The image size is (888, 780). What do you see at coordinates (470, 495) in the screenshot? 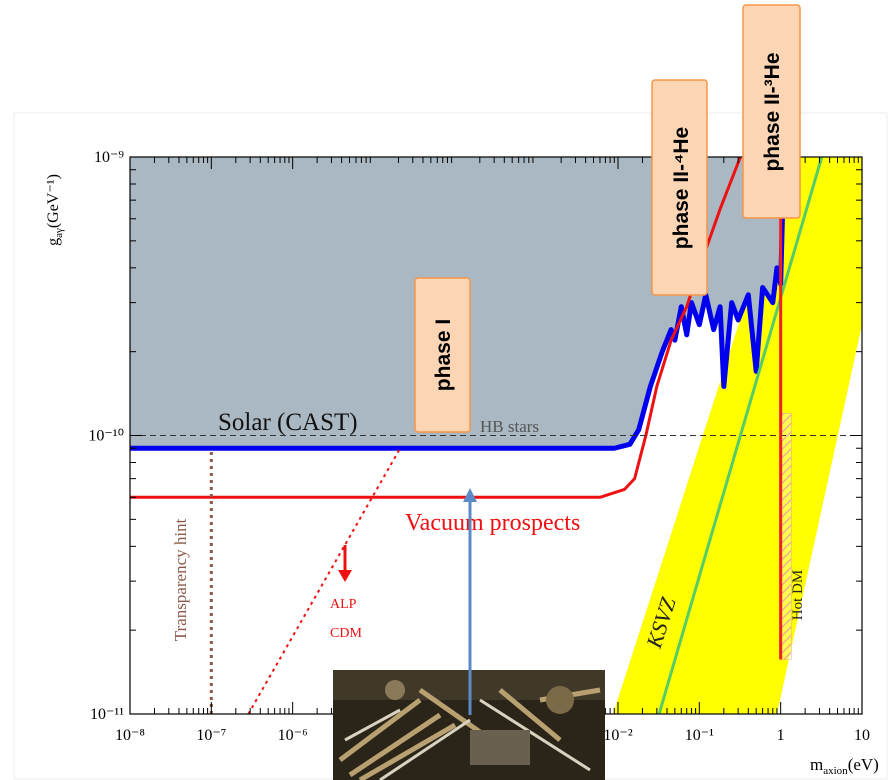
I see `photo-arrowhead` at bounding box center [470, 495].